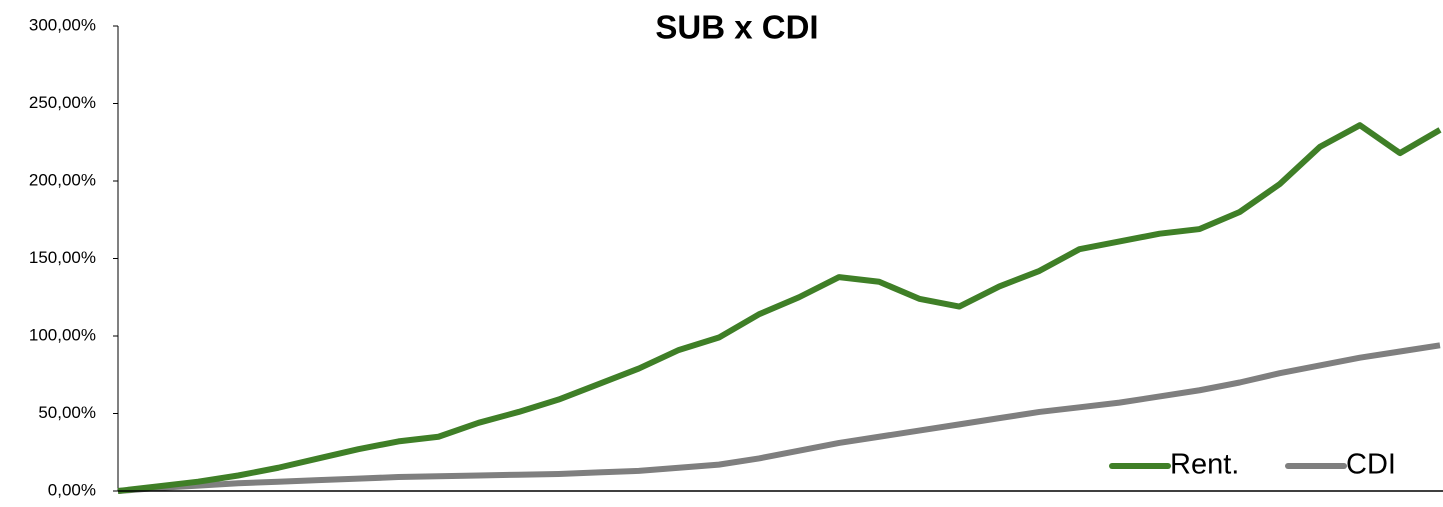  Describe the element at coordinates (62, 24) in the screenshot. I see `y-tick-label: 300,00%` at that location.